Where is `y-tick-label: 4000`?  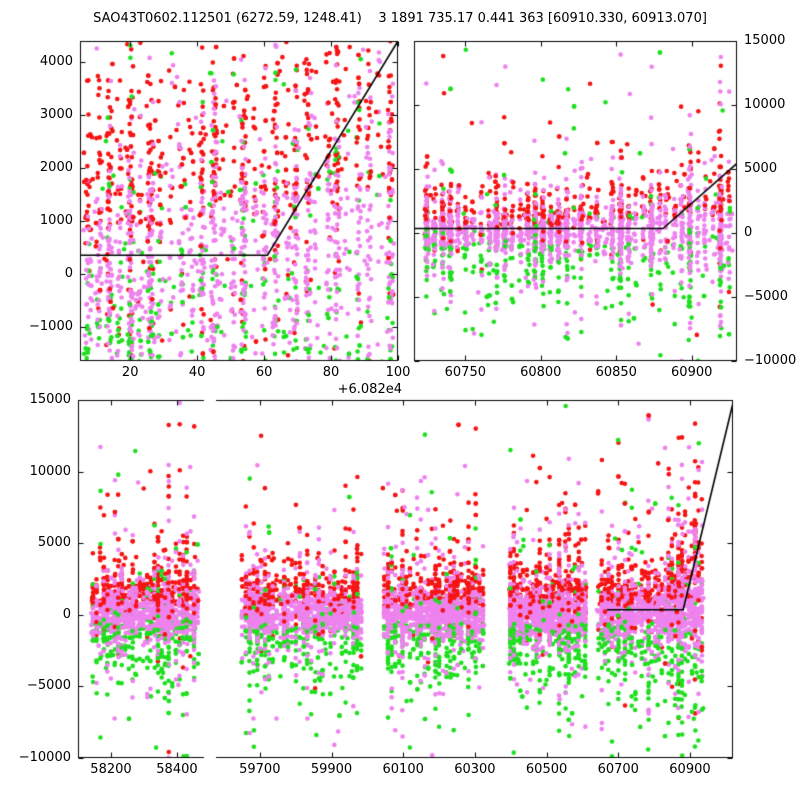
y-tick-label: 4000 is located at coordinates (56, 62).